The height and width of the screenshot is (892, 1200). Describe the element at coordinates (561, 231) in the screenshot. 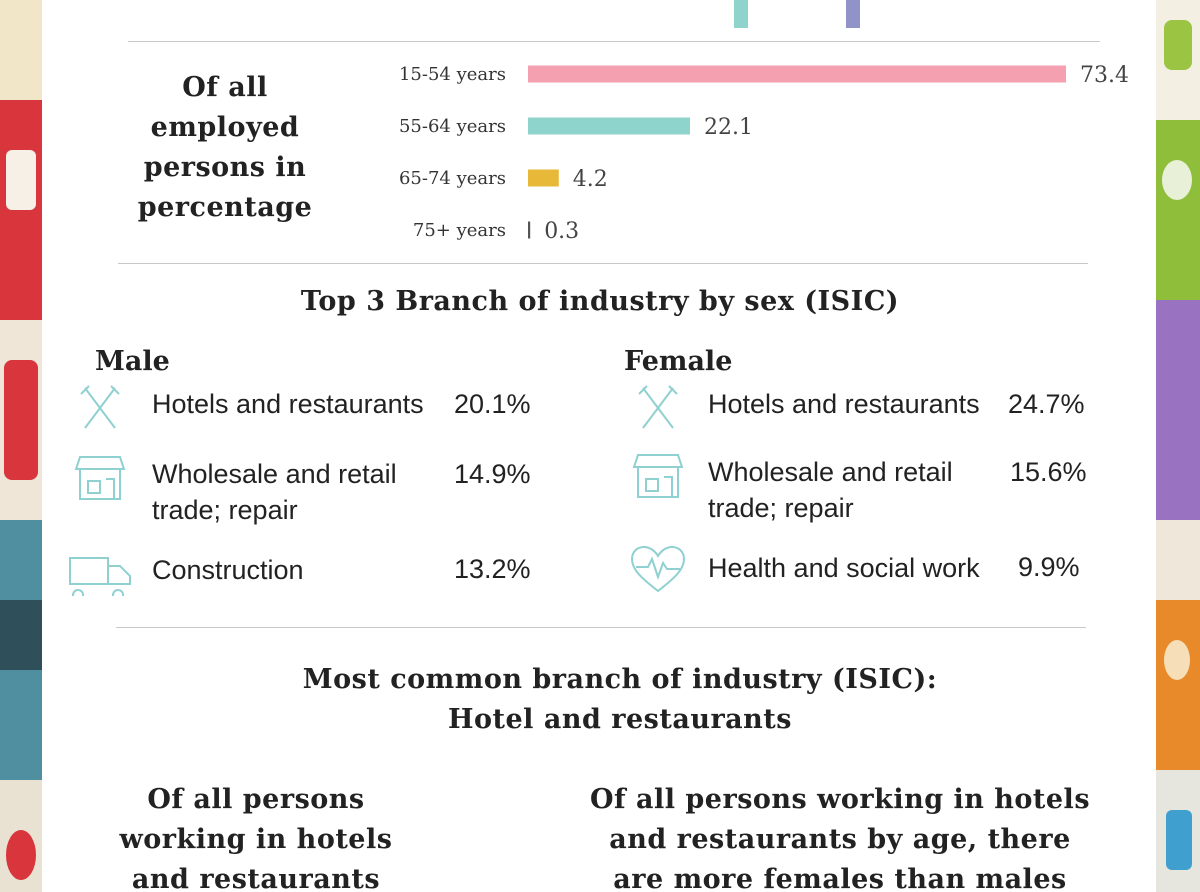

I see `bar-value-label: 0.3` at that location.